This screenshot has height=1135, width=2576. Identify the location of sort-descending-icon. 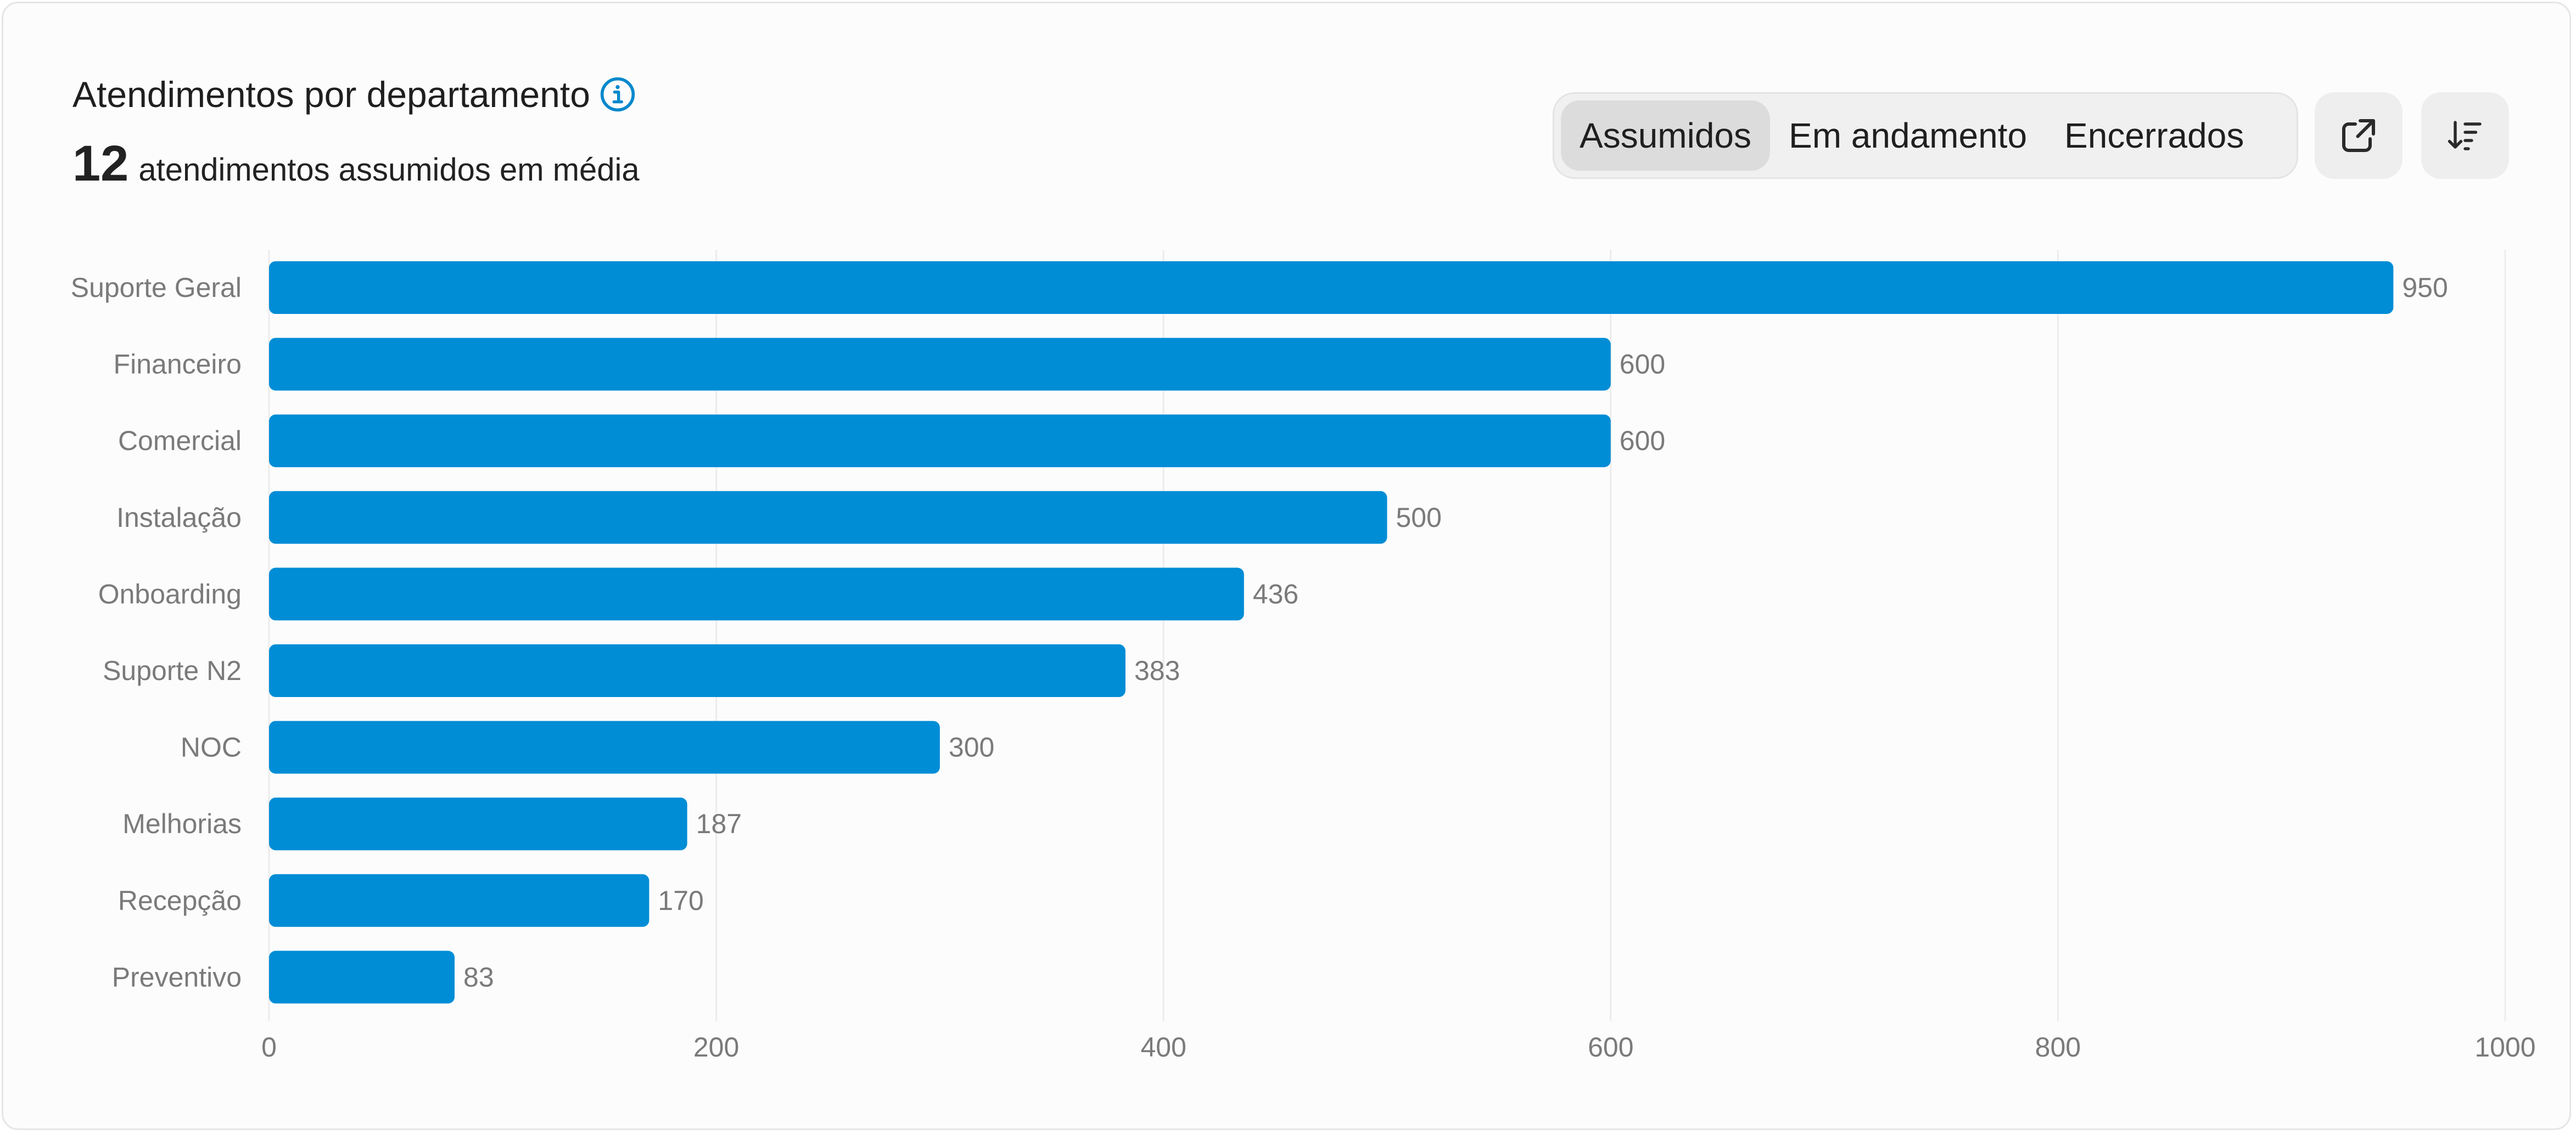
(2465, 135).